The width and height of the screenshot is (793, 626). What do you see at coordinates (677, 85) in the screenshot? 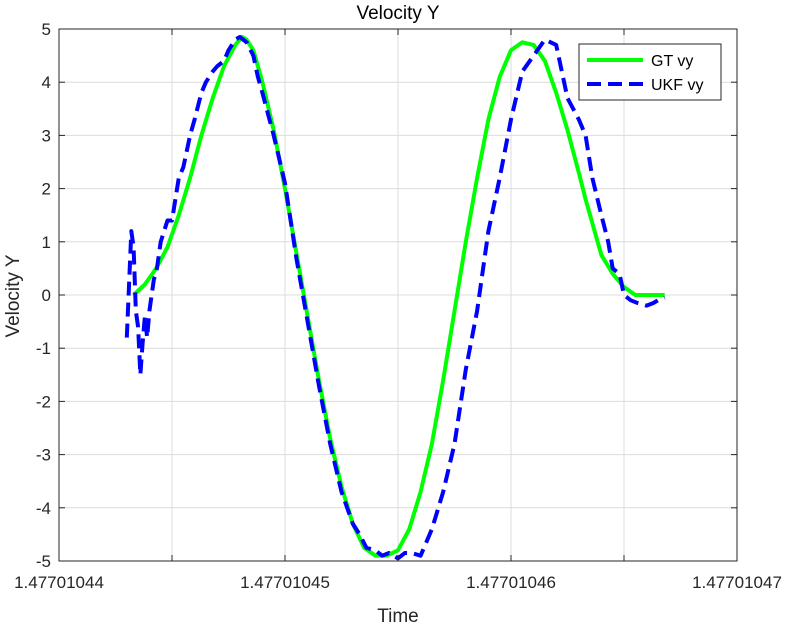
I see `legend-label: UKF vy` at bounding box center [677, 85].